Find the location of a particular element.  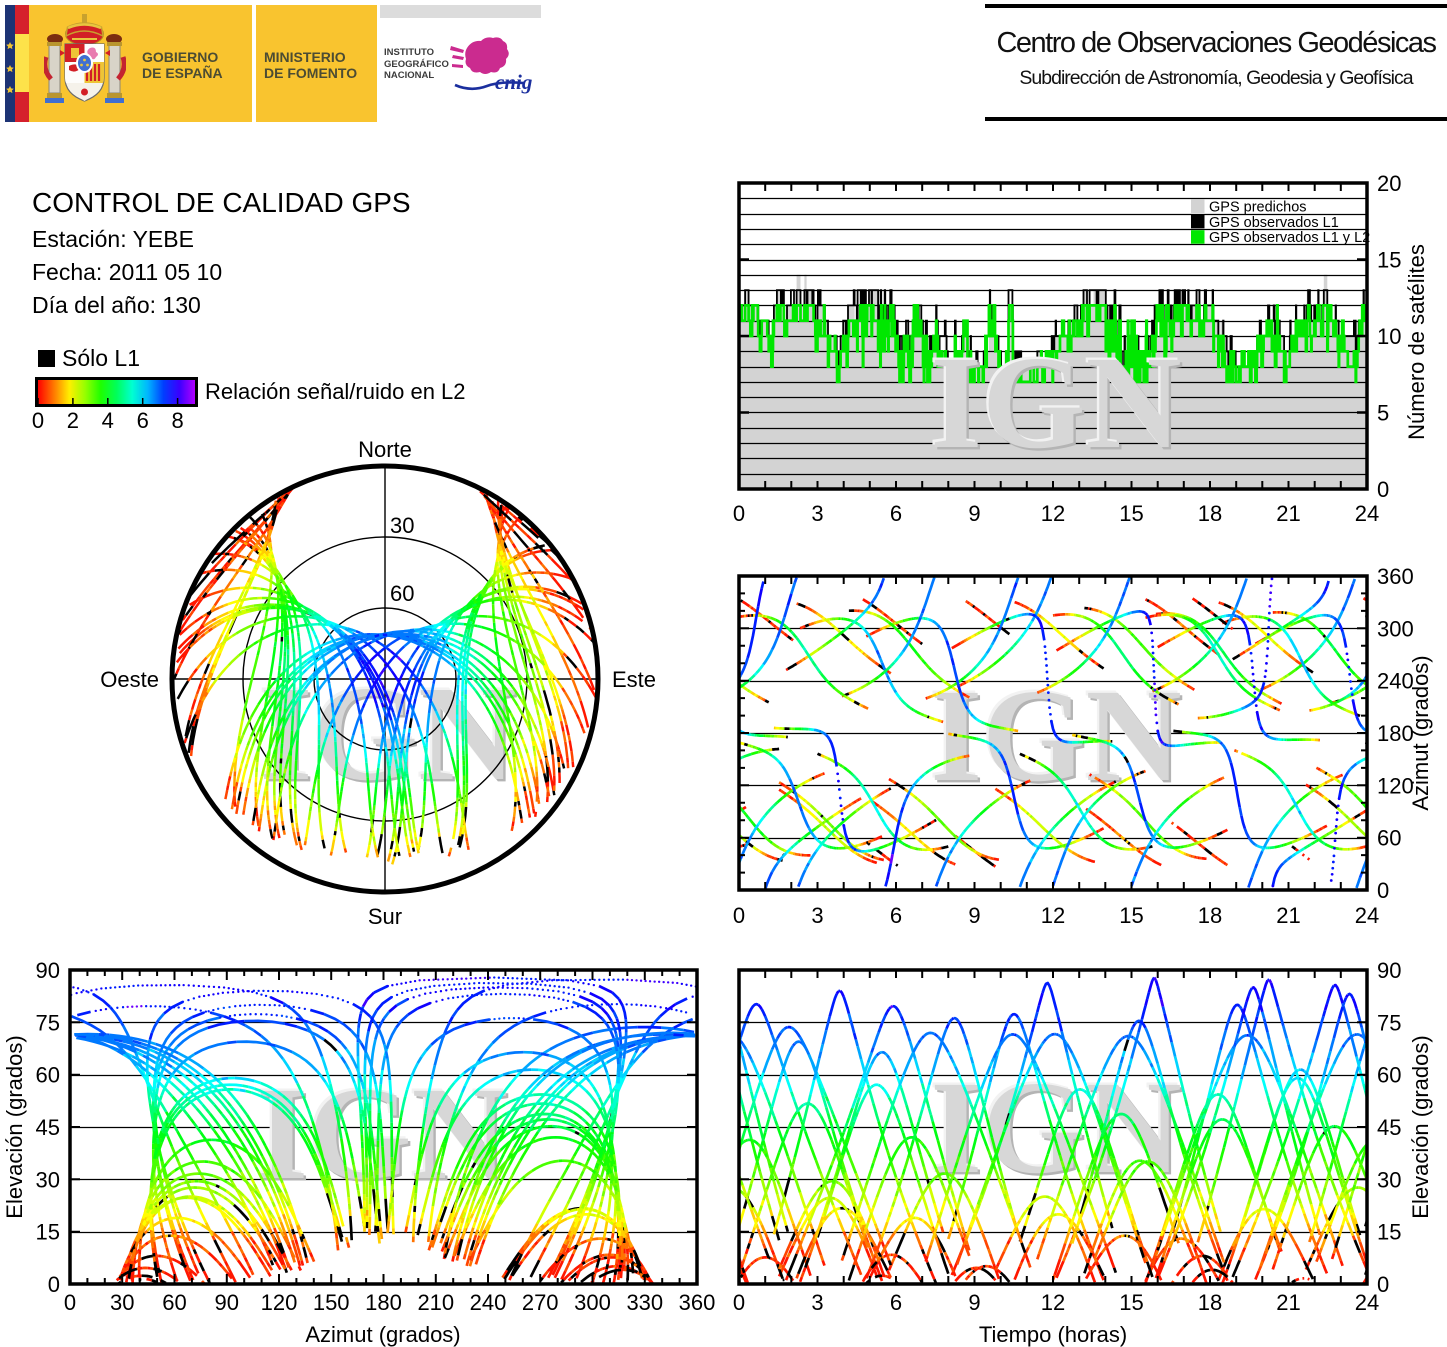

svg-text: Estación: YEBE is located at coordinates (113, 239).